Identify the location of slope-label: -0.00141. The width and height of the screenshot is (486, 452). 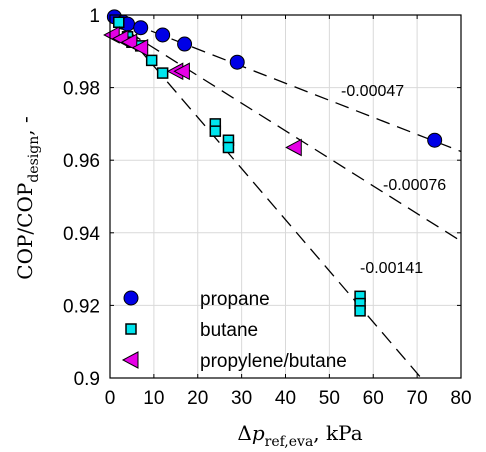
(391, 268).